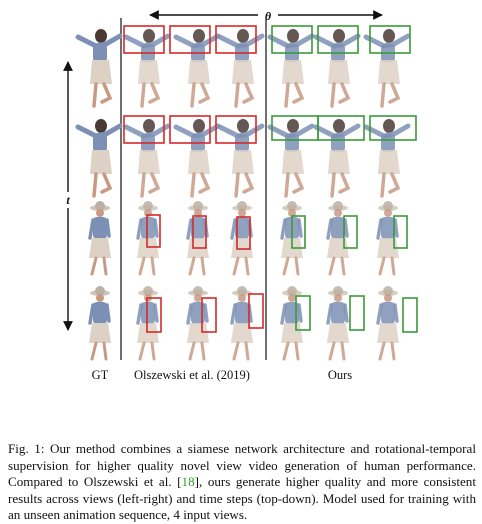 The image size is (482, 524). Describe the element at coordinates (68, 200) in the screenshot. I see `t-label: t` at that location.